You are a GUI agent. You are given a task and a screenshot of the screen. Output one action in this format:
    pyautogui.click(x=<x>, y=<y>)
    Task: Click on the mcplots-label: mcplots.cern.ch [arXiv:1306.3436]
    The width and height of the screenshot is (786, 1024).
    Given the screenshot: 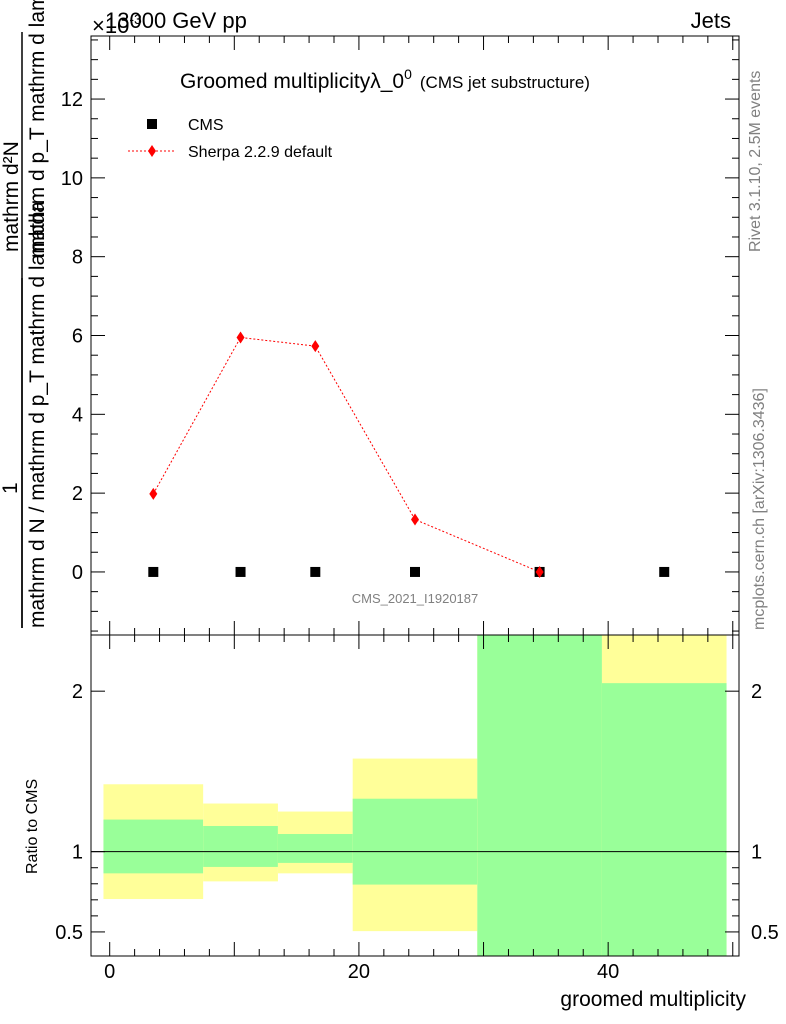 What is the action you would take?
    pyautogui.click(x=759, y=509)
    